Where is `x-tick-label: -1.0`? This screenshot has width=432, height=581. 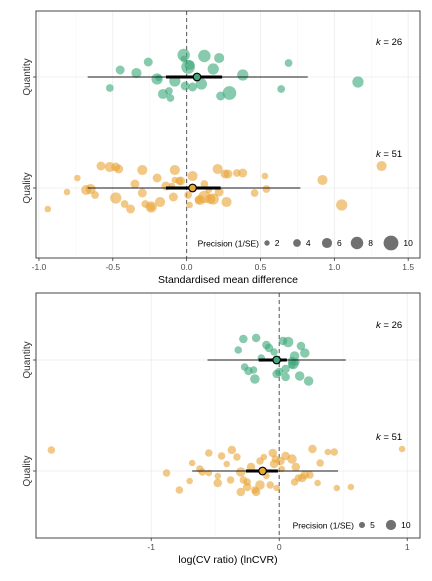
x-tick-label: -1.0 is located at coordinates (39, 267).